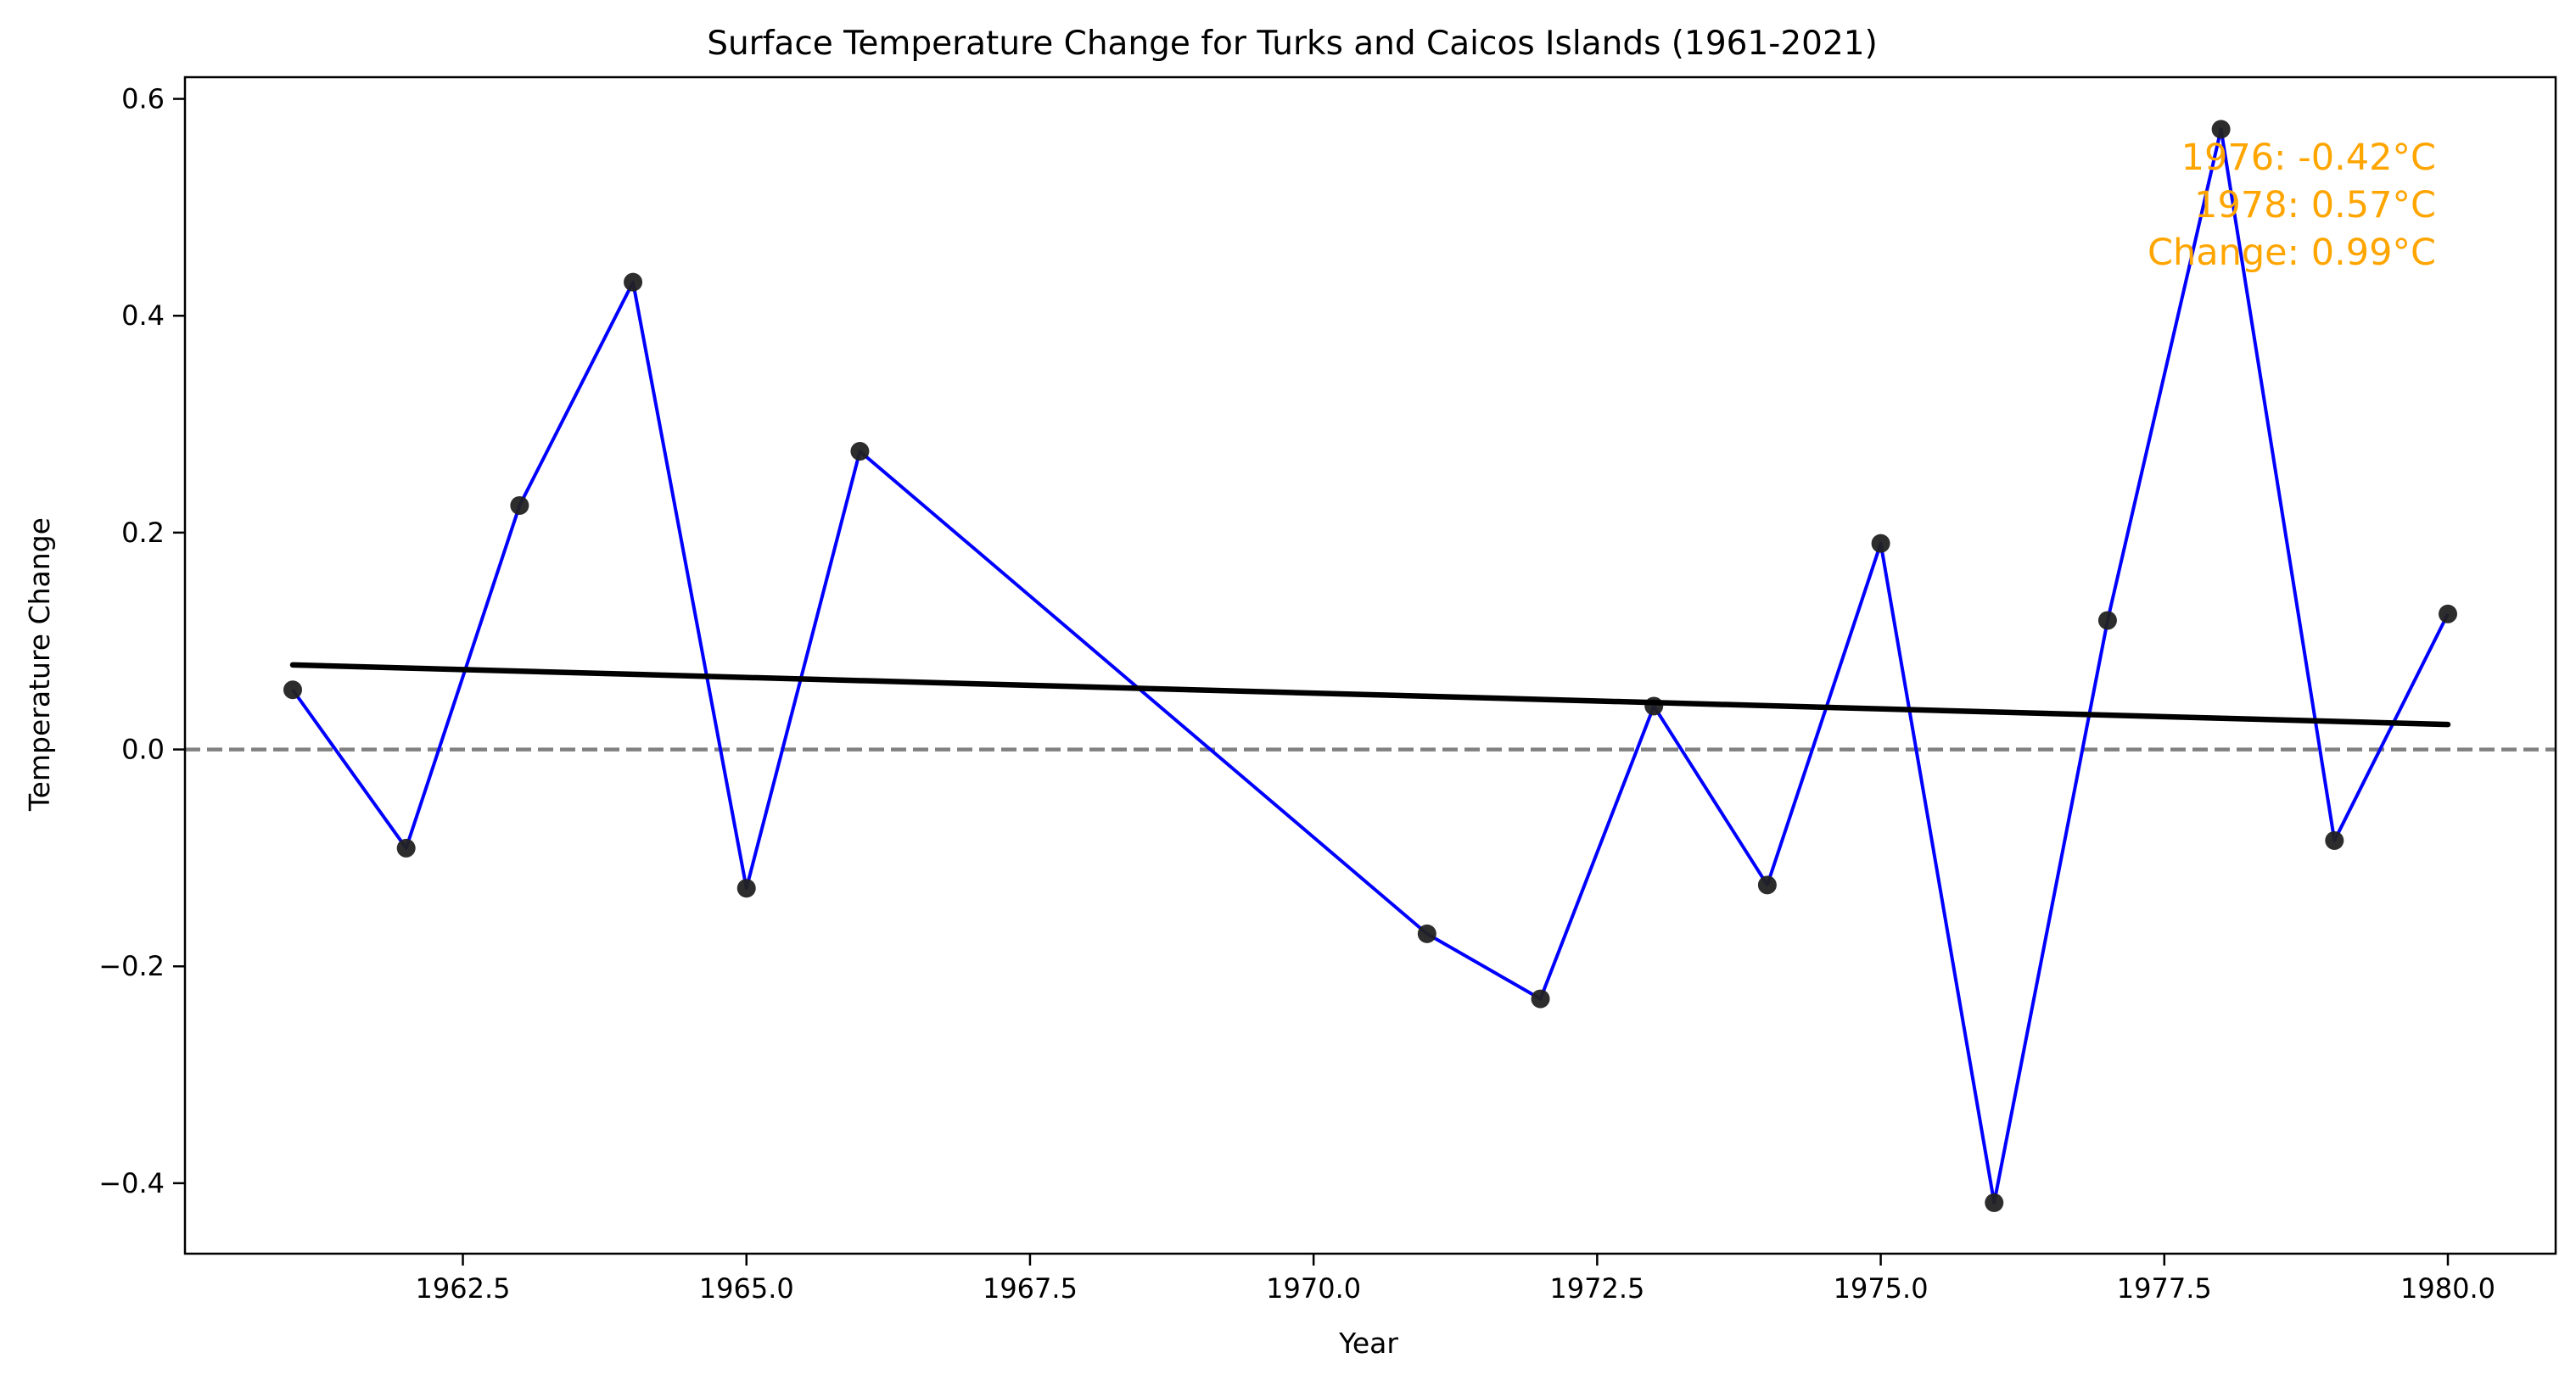  I want to click on x-tick-label-6: 1977.5, so click(2164, 1289).